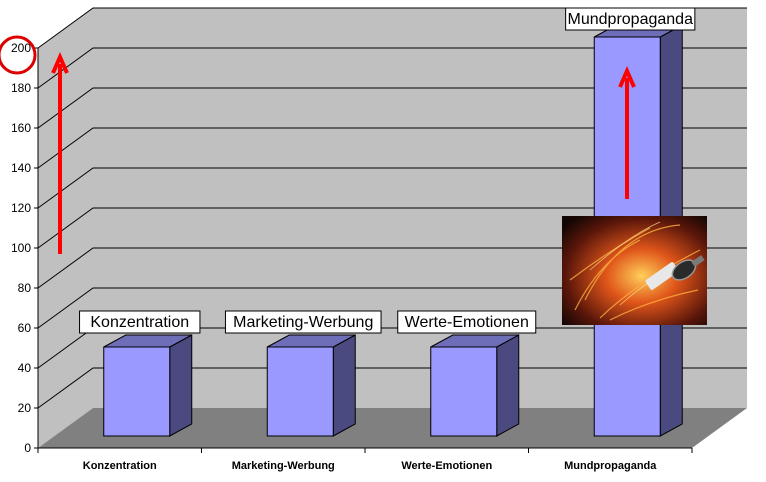 The image size is (766, 482). I want to click on highlight-circle, so click(18, 55).